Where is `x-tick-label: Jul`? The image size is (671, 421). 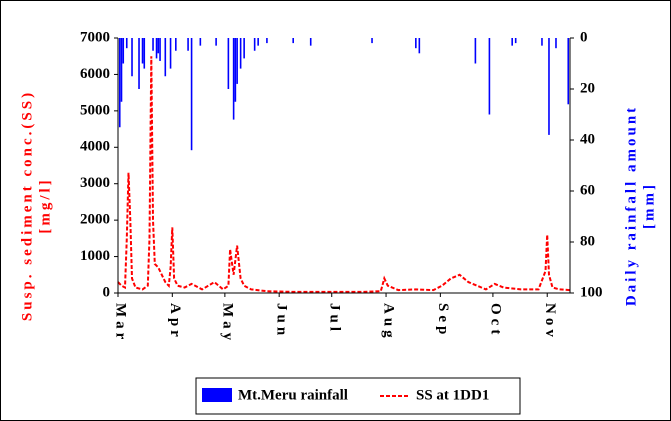
x-tick-label: Jul is located at coordinates (334, 319).